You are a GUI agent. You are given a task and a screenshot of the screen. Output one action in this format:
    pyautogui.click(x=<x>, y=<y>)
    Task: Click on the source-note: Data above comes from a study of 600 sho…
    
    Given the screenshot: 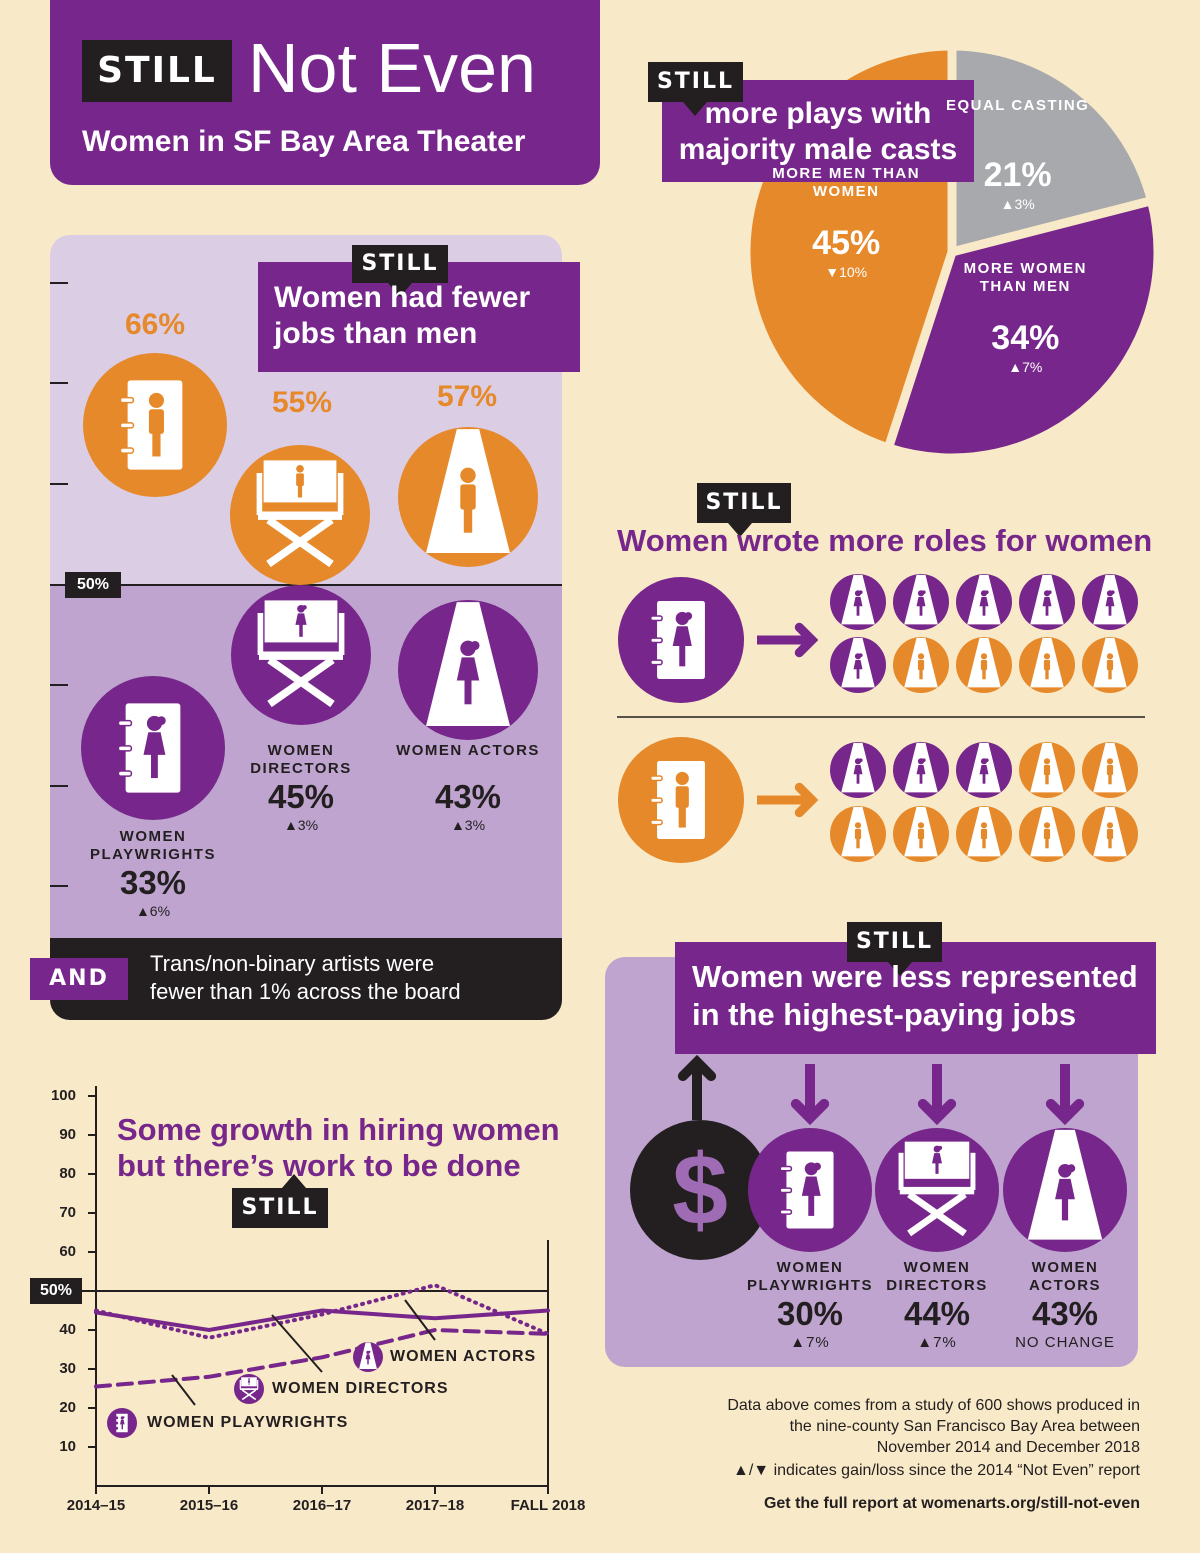 What is the action you would take?
    pyautogui.click(x=933, y=1426)
    